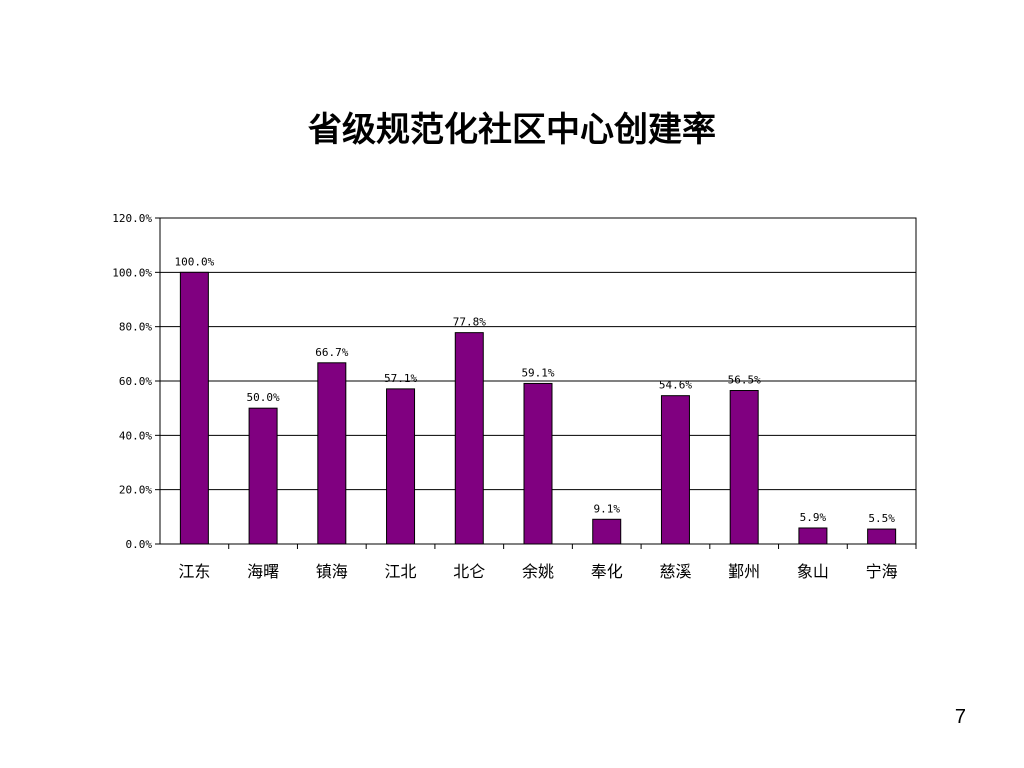 This screenshot has height=768, width=1024. I want to click on y-tick-label: 20.0%, so click(135, 490).